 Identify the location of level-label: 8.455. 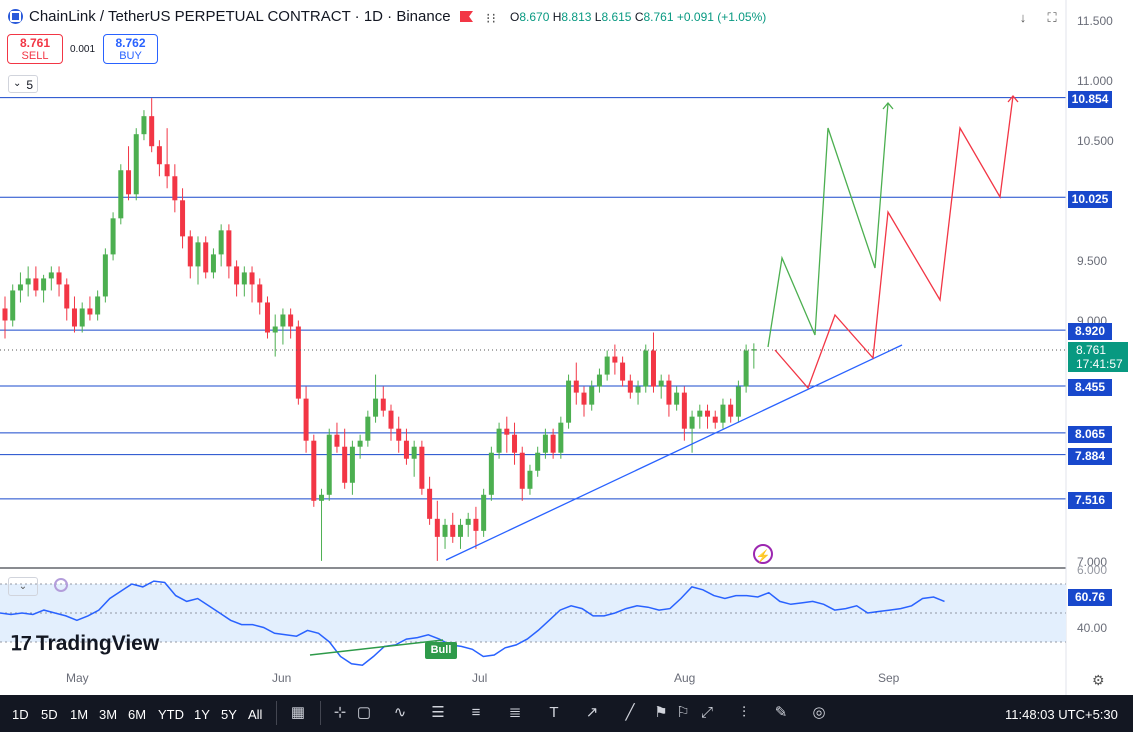
(1090, 387).